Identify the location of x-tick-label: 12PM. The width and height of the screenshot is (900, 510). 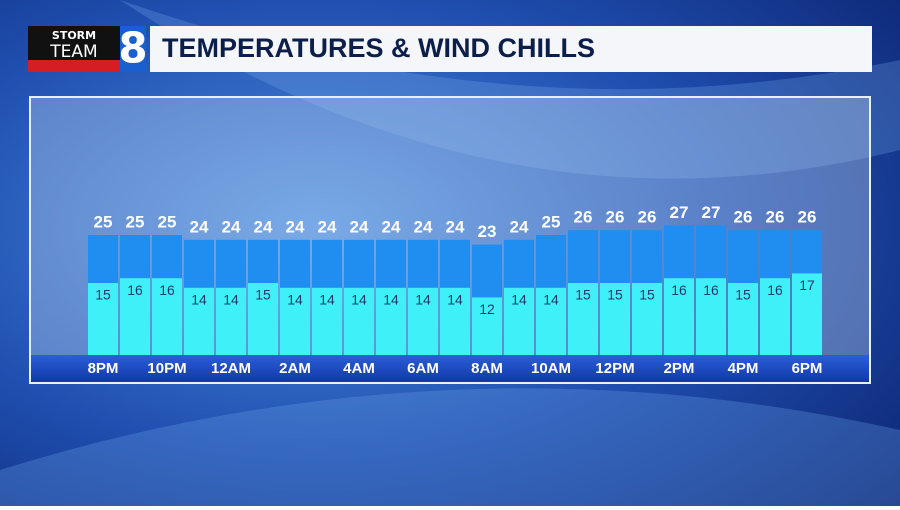
(614, 368).